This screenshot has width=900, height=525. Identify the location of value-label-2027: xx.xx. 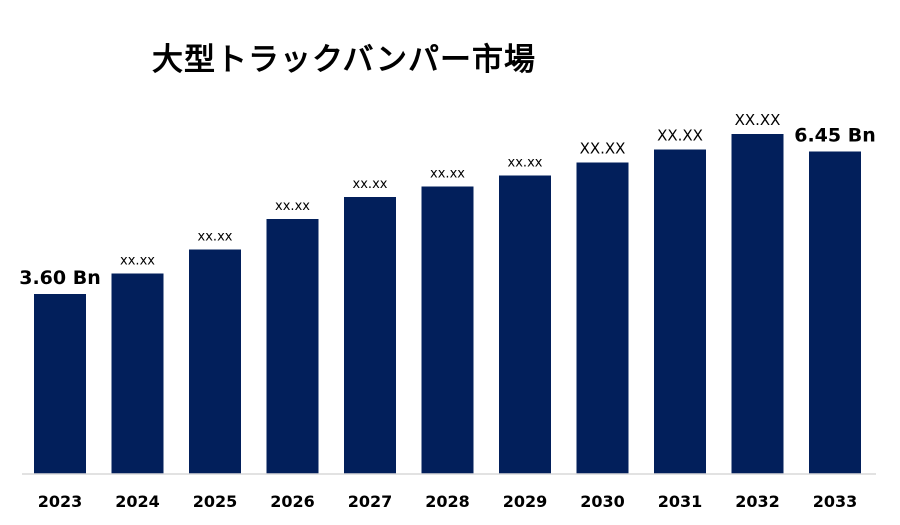
(370, 184).